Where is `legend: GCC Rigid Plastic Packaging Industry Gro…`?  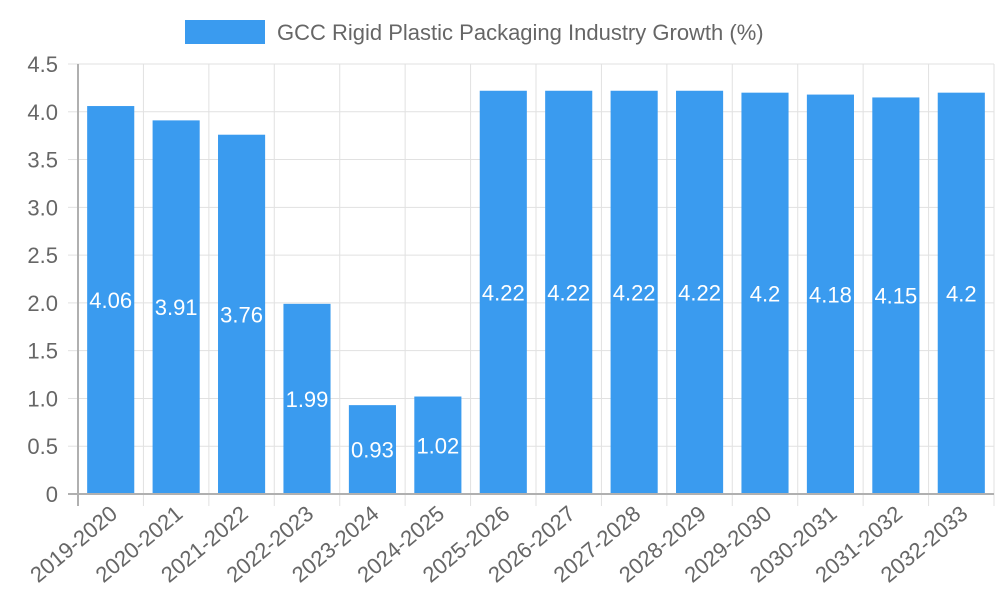 legend: GCC Rigid Plastic Packaging Industry Gro… is located at coordinates (474, 32).